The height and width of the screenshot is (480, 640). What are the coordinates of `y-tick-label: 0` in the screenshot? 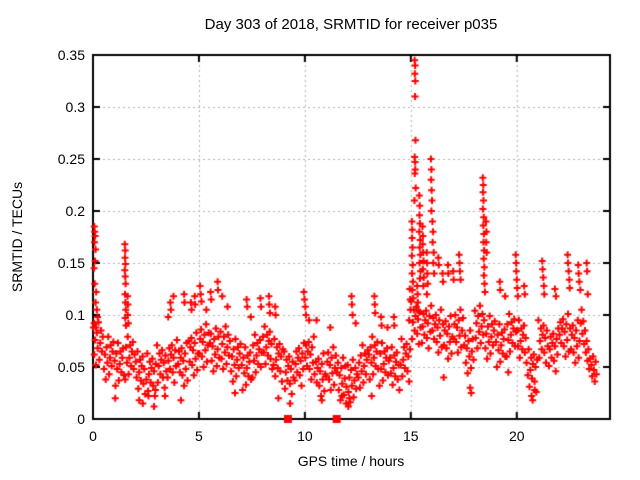 It's located at (81, 419).